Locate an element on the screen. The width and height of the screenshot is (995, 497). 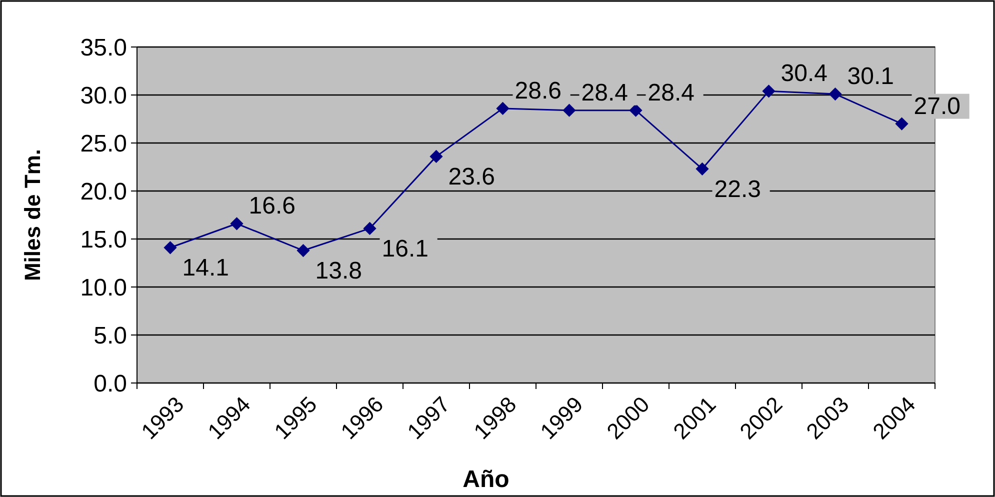
data-label: 27.0 is located at coordinates (937, 106).